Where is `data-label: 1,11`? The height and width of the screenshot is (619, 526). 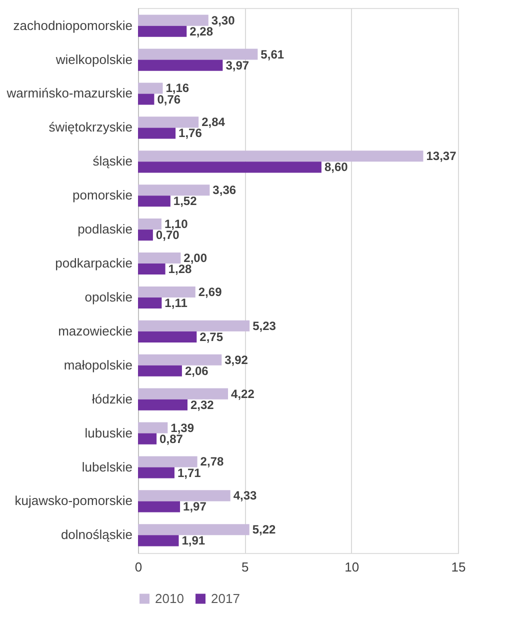 data-label: 1,11 is located at coordinates (176, 303).